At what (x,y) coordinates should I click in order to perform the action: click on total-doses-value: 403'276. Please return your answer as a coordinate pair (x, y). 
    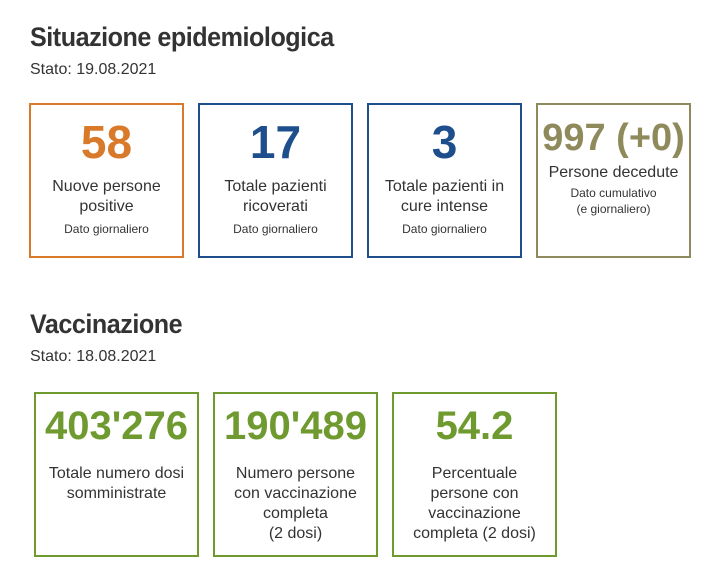
    Looking at the image, I should click on (116, 426).